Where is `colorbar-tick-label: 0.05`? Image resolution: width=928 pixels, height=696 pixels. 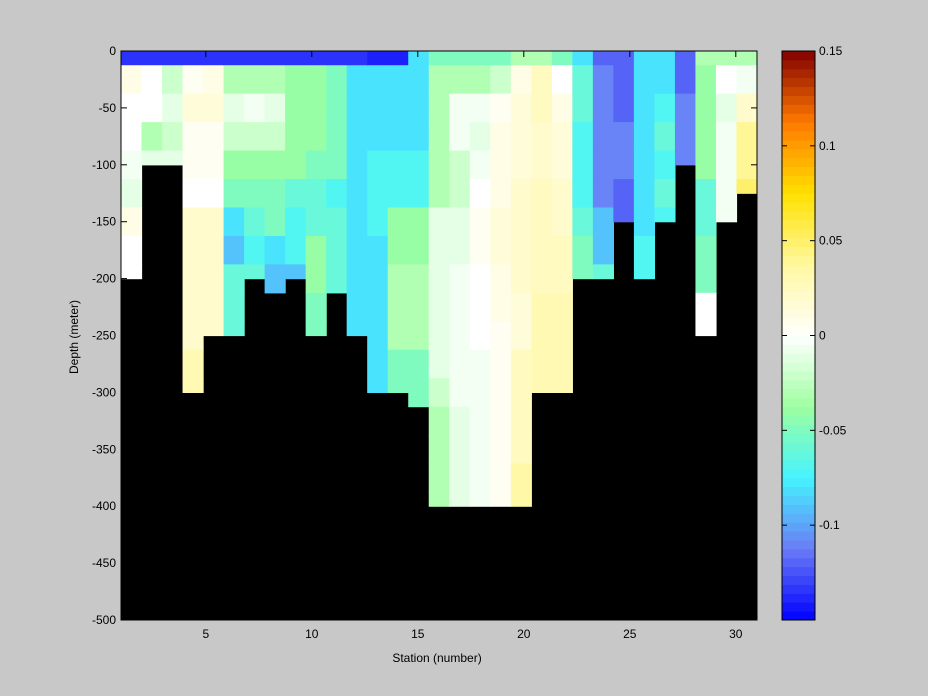
colorbar-tick-label: 0.05 is located at coordinates (831, 241).